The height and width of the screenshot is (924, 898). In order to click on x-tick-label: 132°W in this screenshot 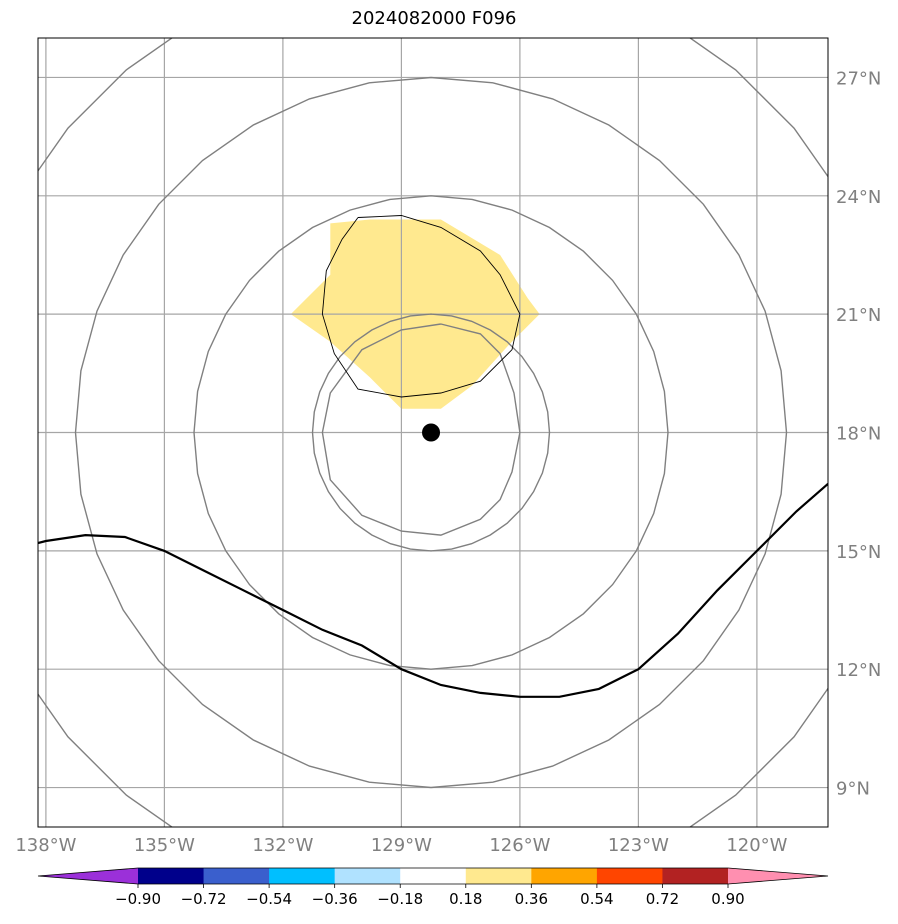, I will do `click(282, 845)`.